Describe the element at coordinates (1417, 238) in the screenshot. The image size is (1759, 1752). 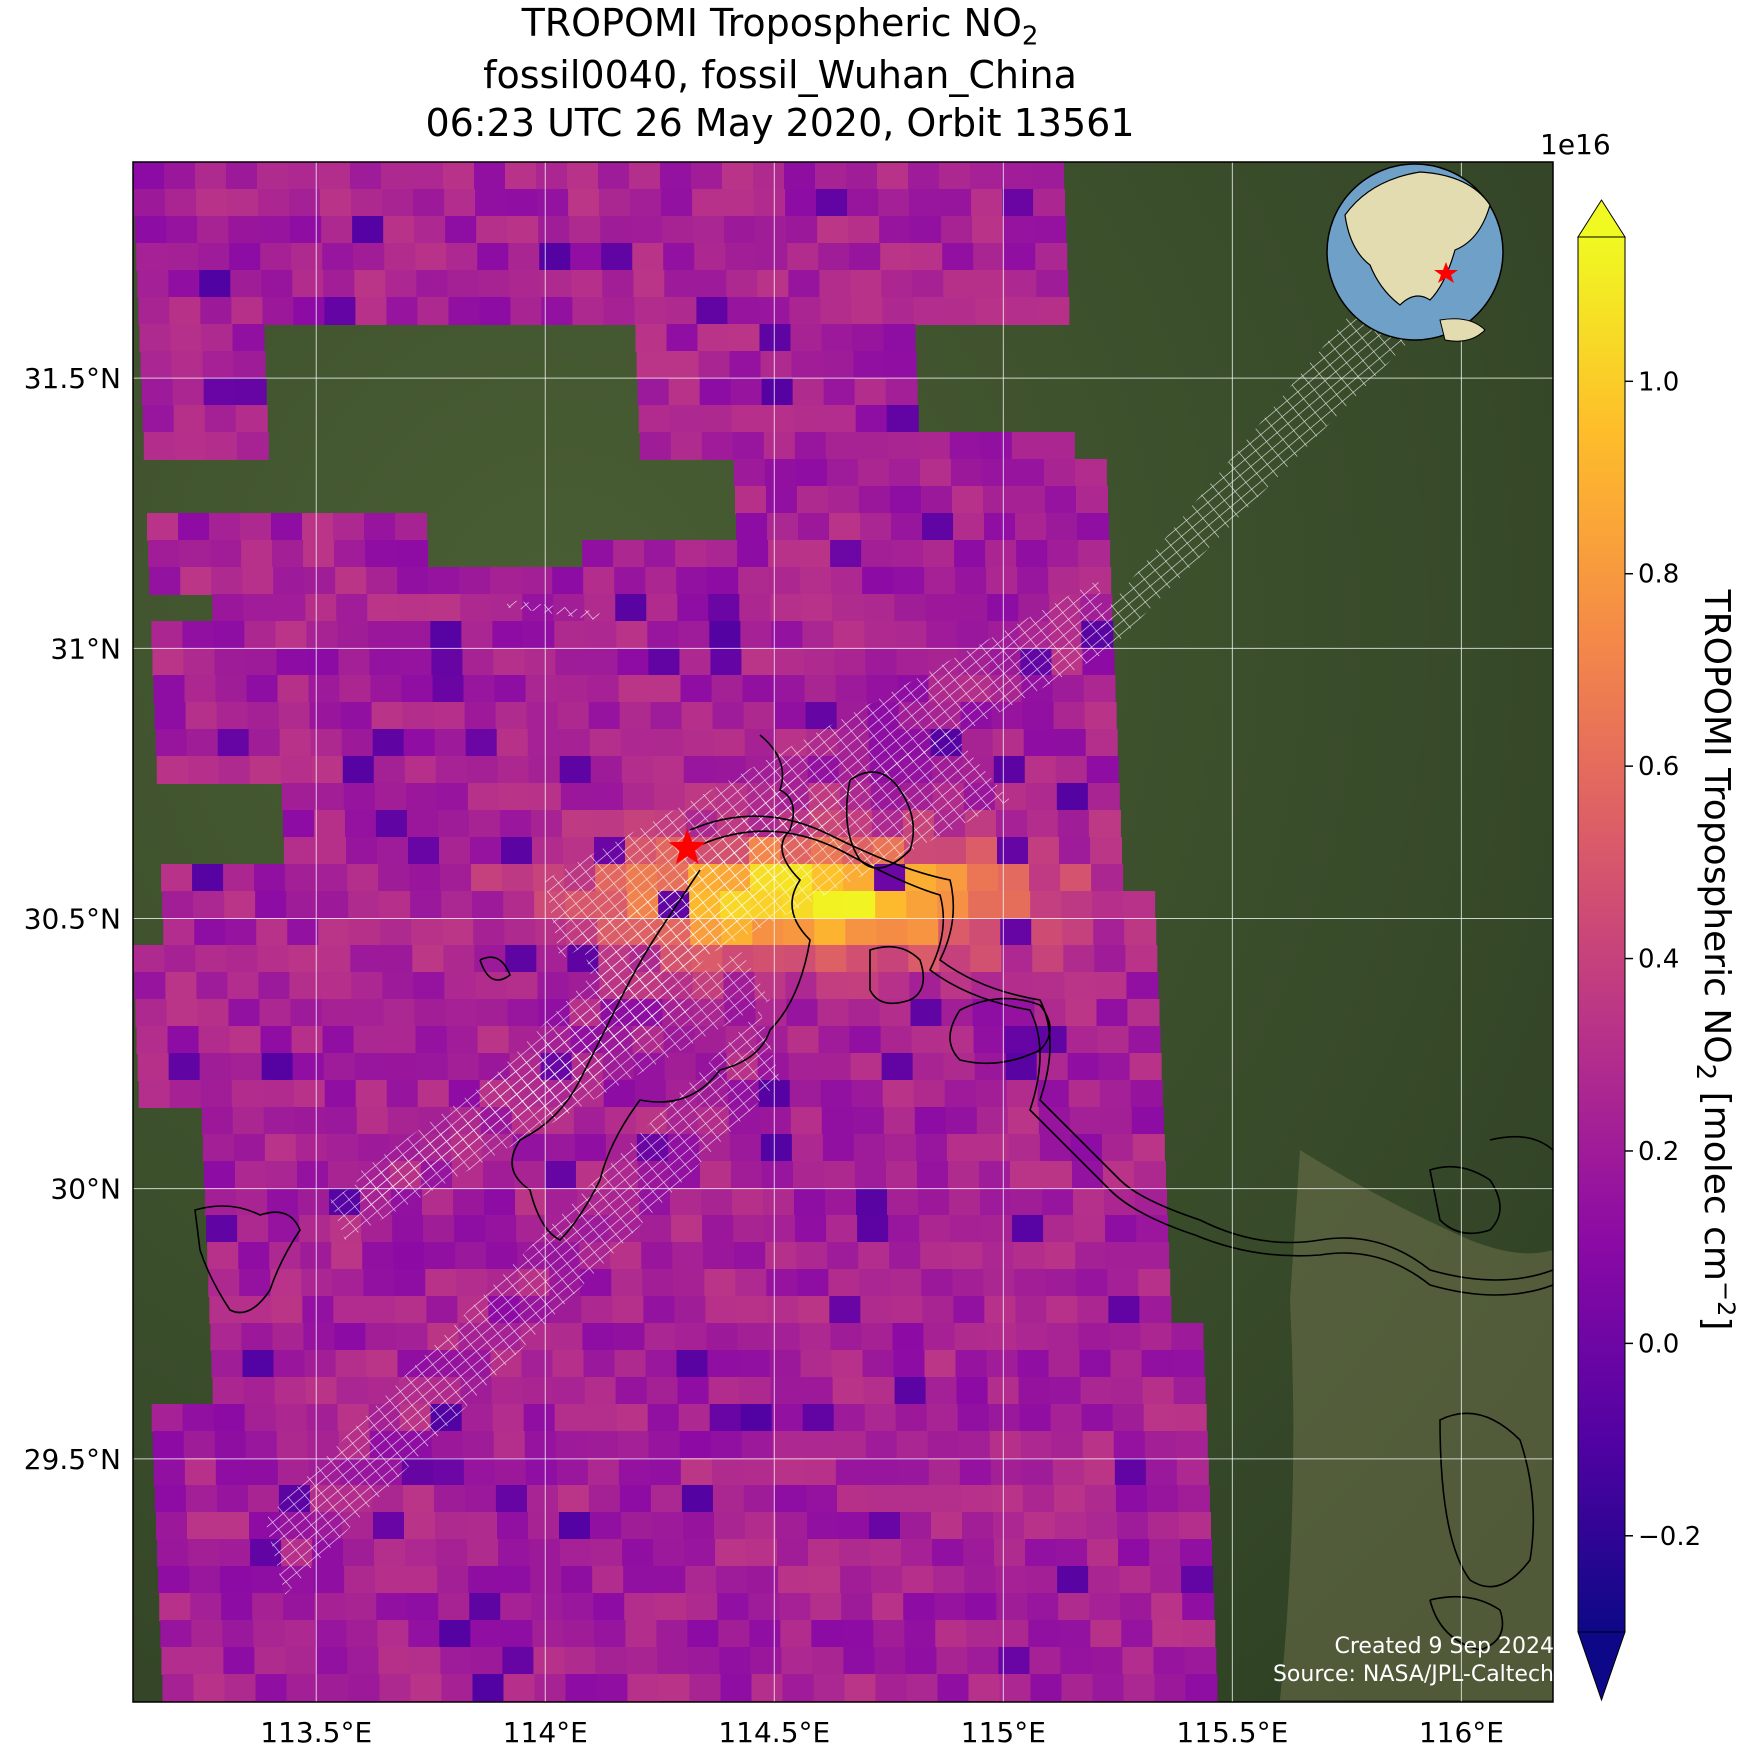
I see `globe-land` at that location.